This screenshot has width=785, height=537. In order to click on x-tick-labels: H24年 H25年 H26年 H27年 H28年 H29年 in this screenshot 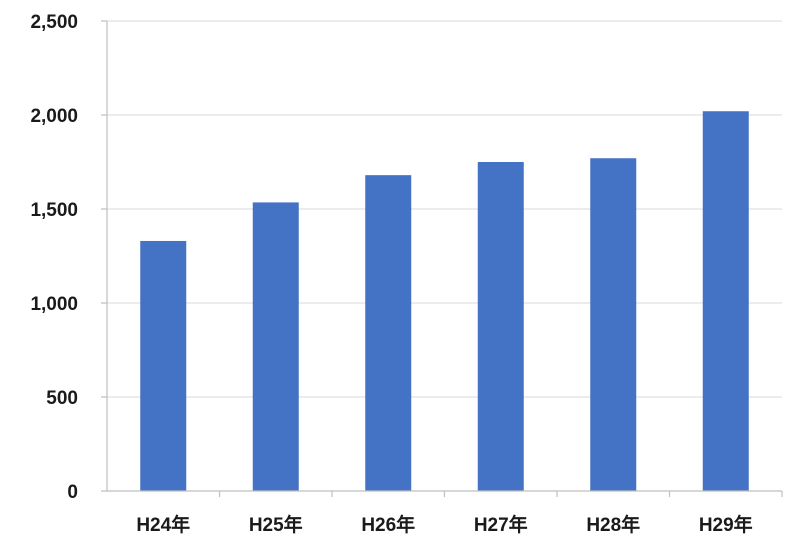, I will do `click(444, 524)`.